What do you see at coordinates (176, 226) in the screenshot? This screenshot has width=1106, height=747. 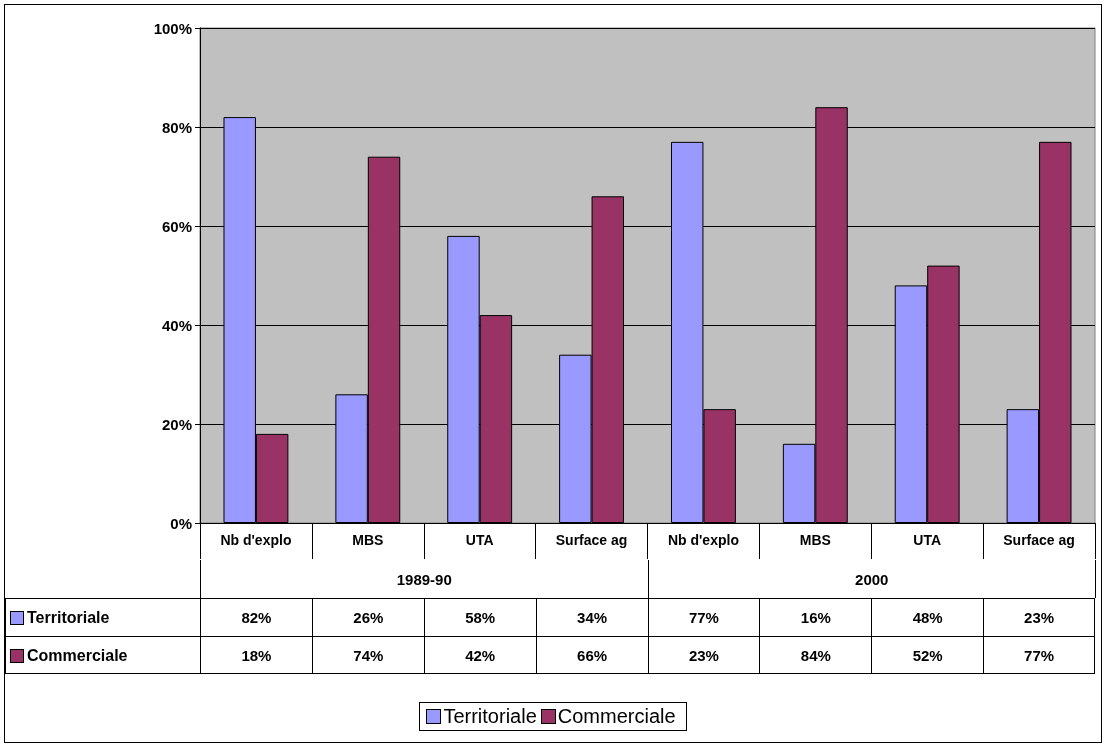 I see `y-tick-label: 60%` at bounding box center [176, 226].